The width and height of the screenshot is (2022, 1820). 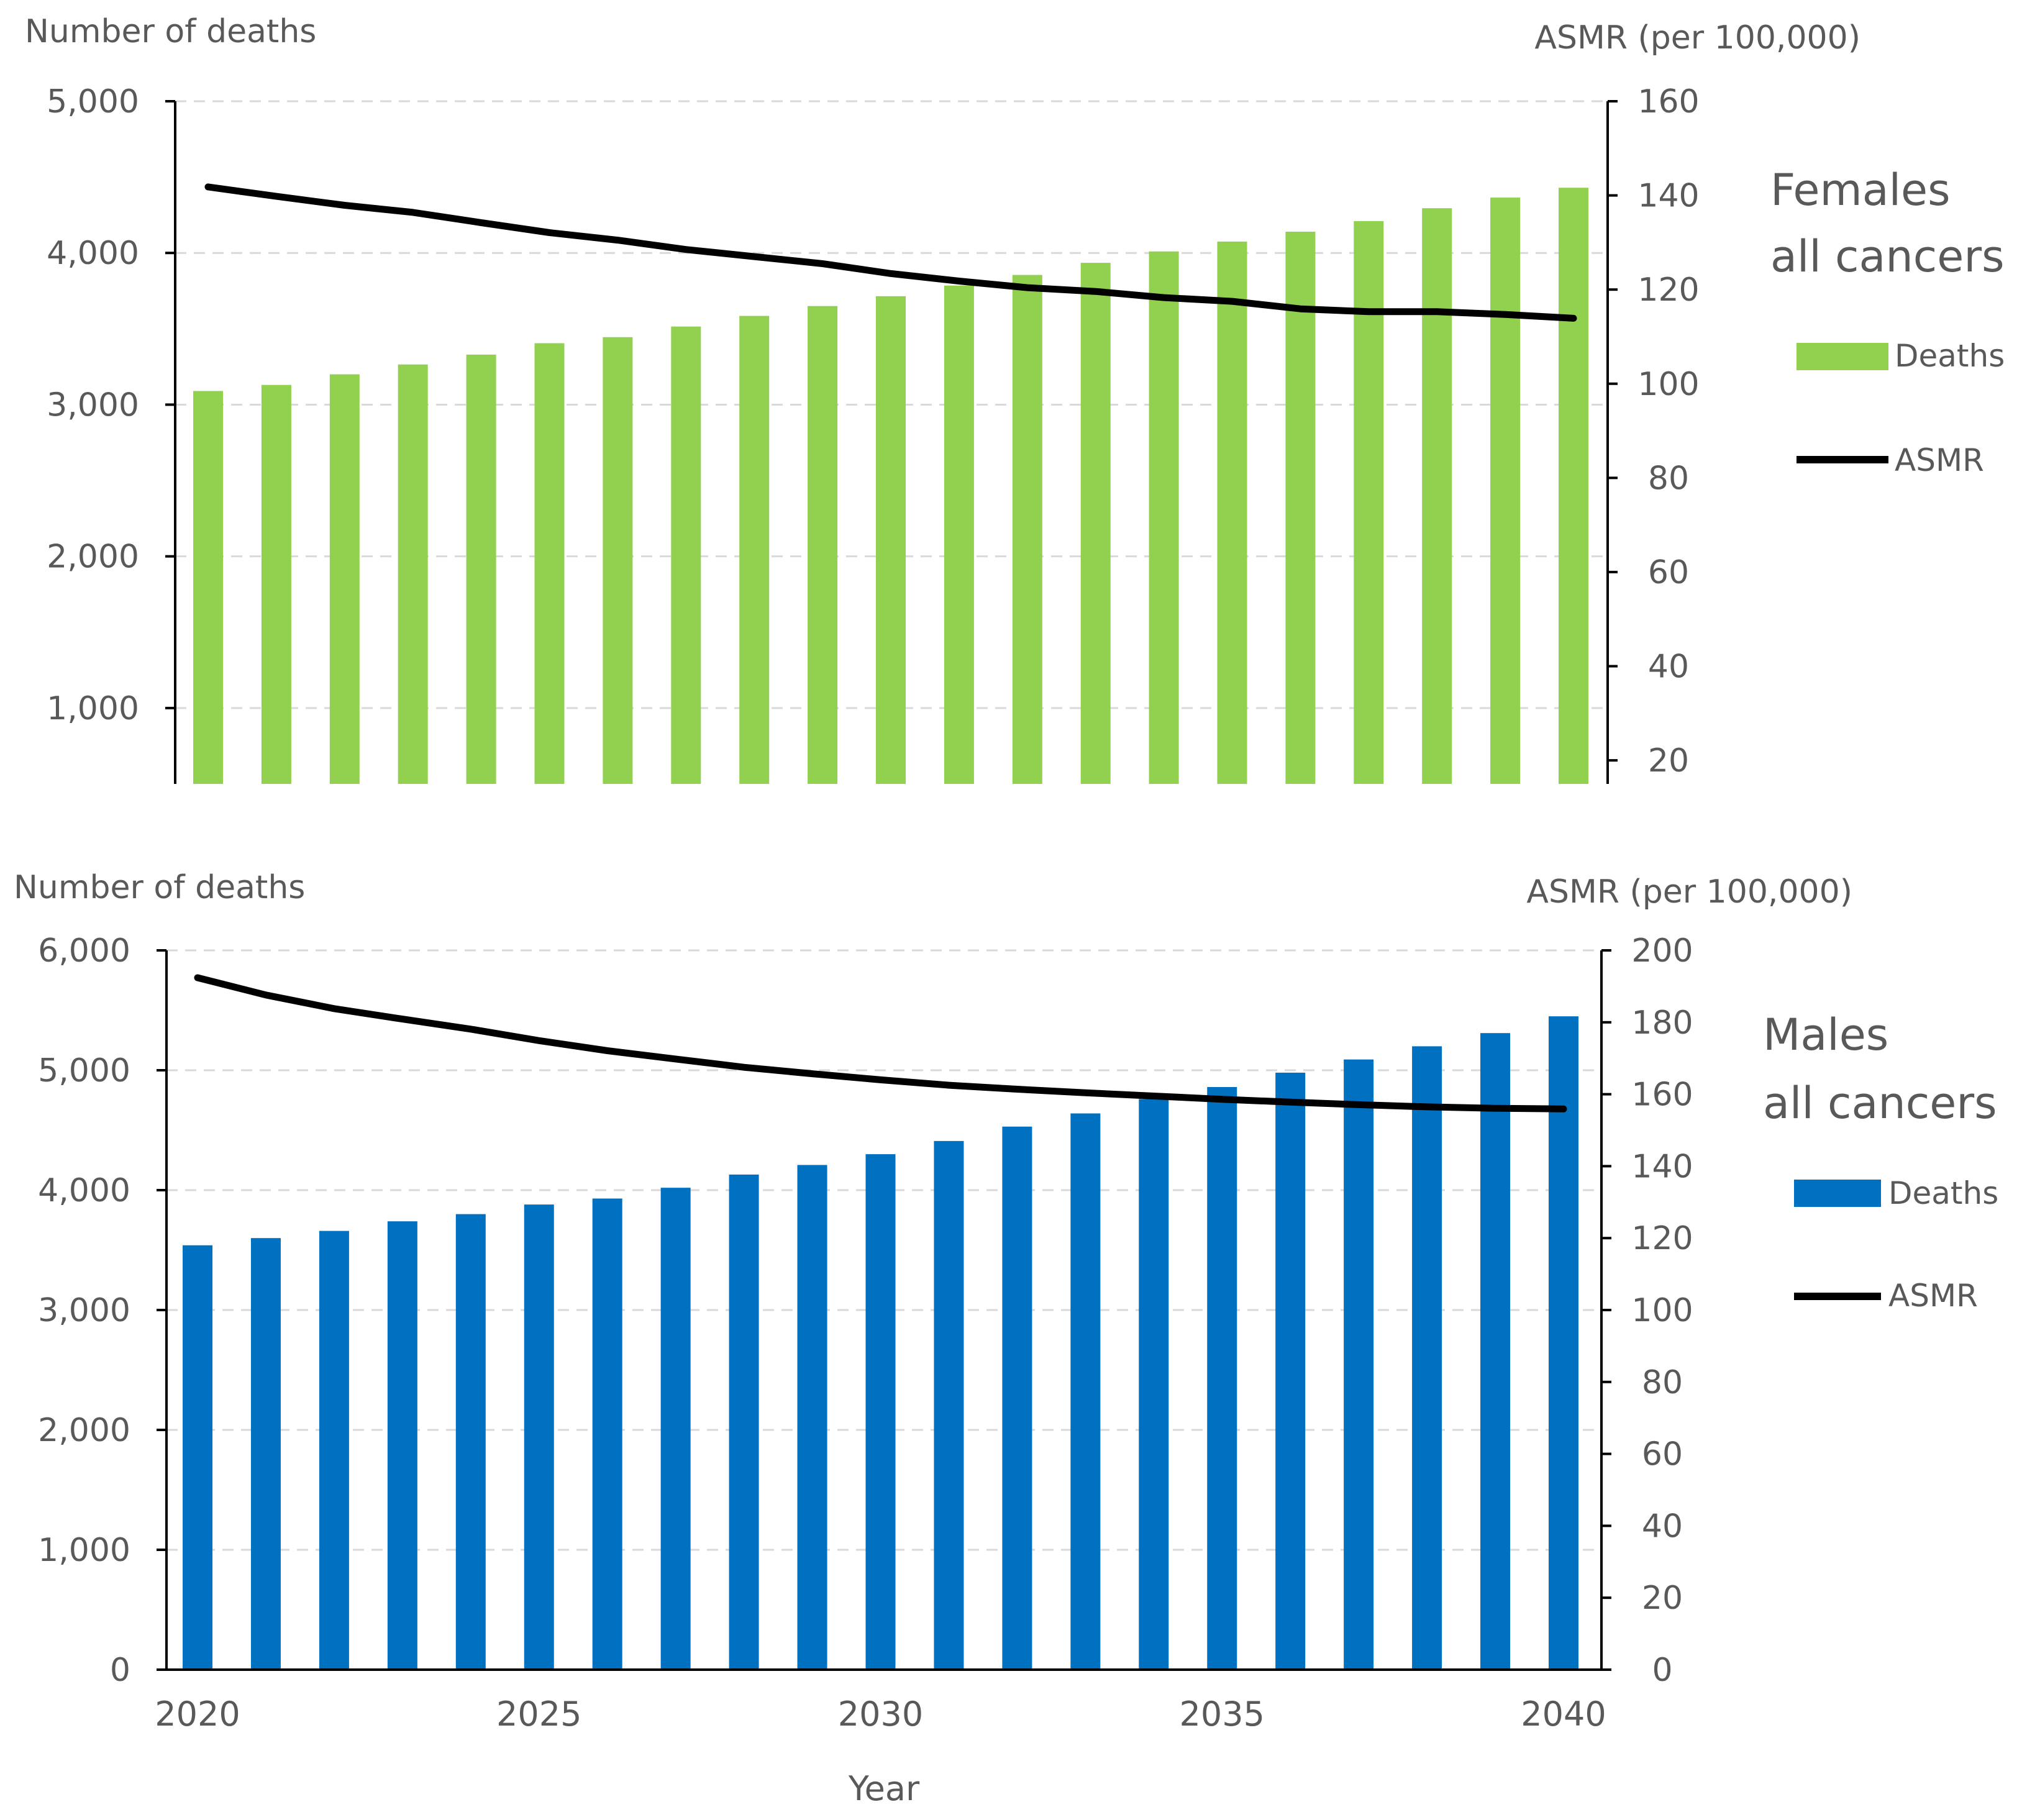 I want to click on chart-title-line-1: Females, so click(x=1860, y=190).